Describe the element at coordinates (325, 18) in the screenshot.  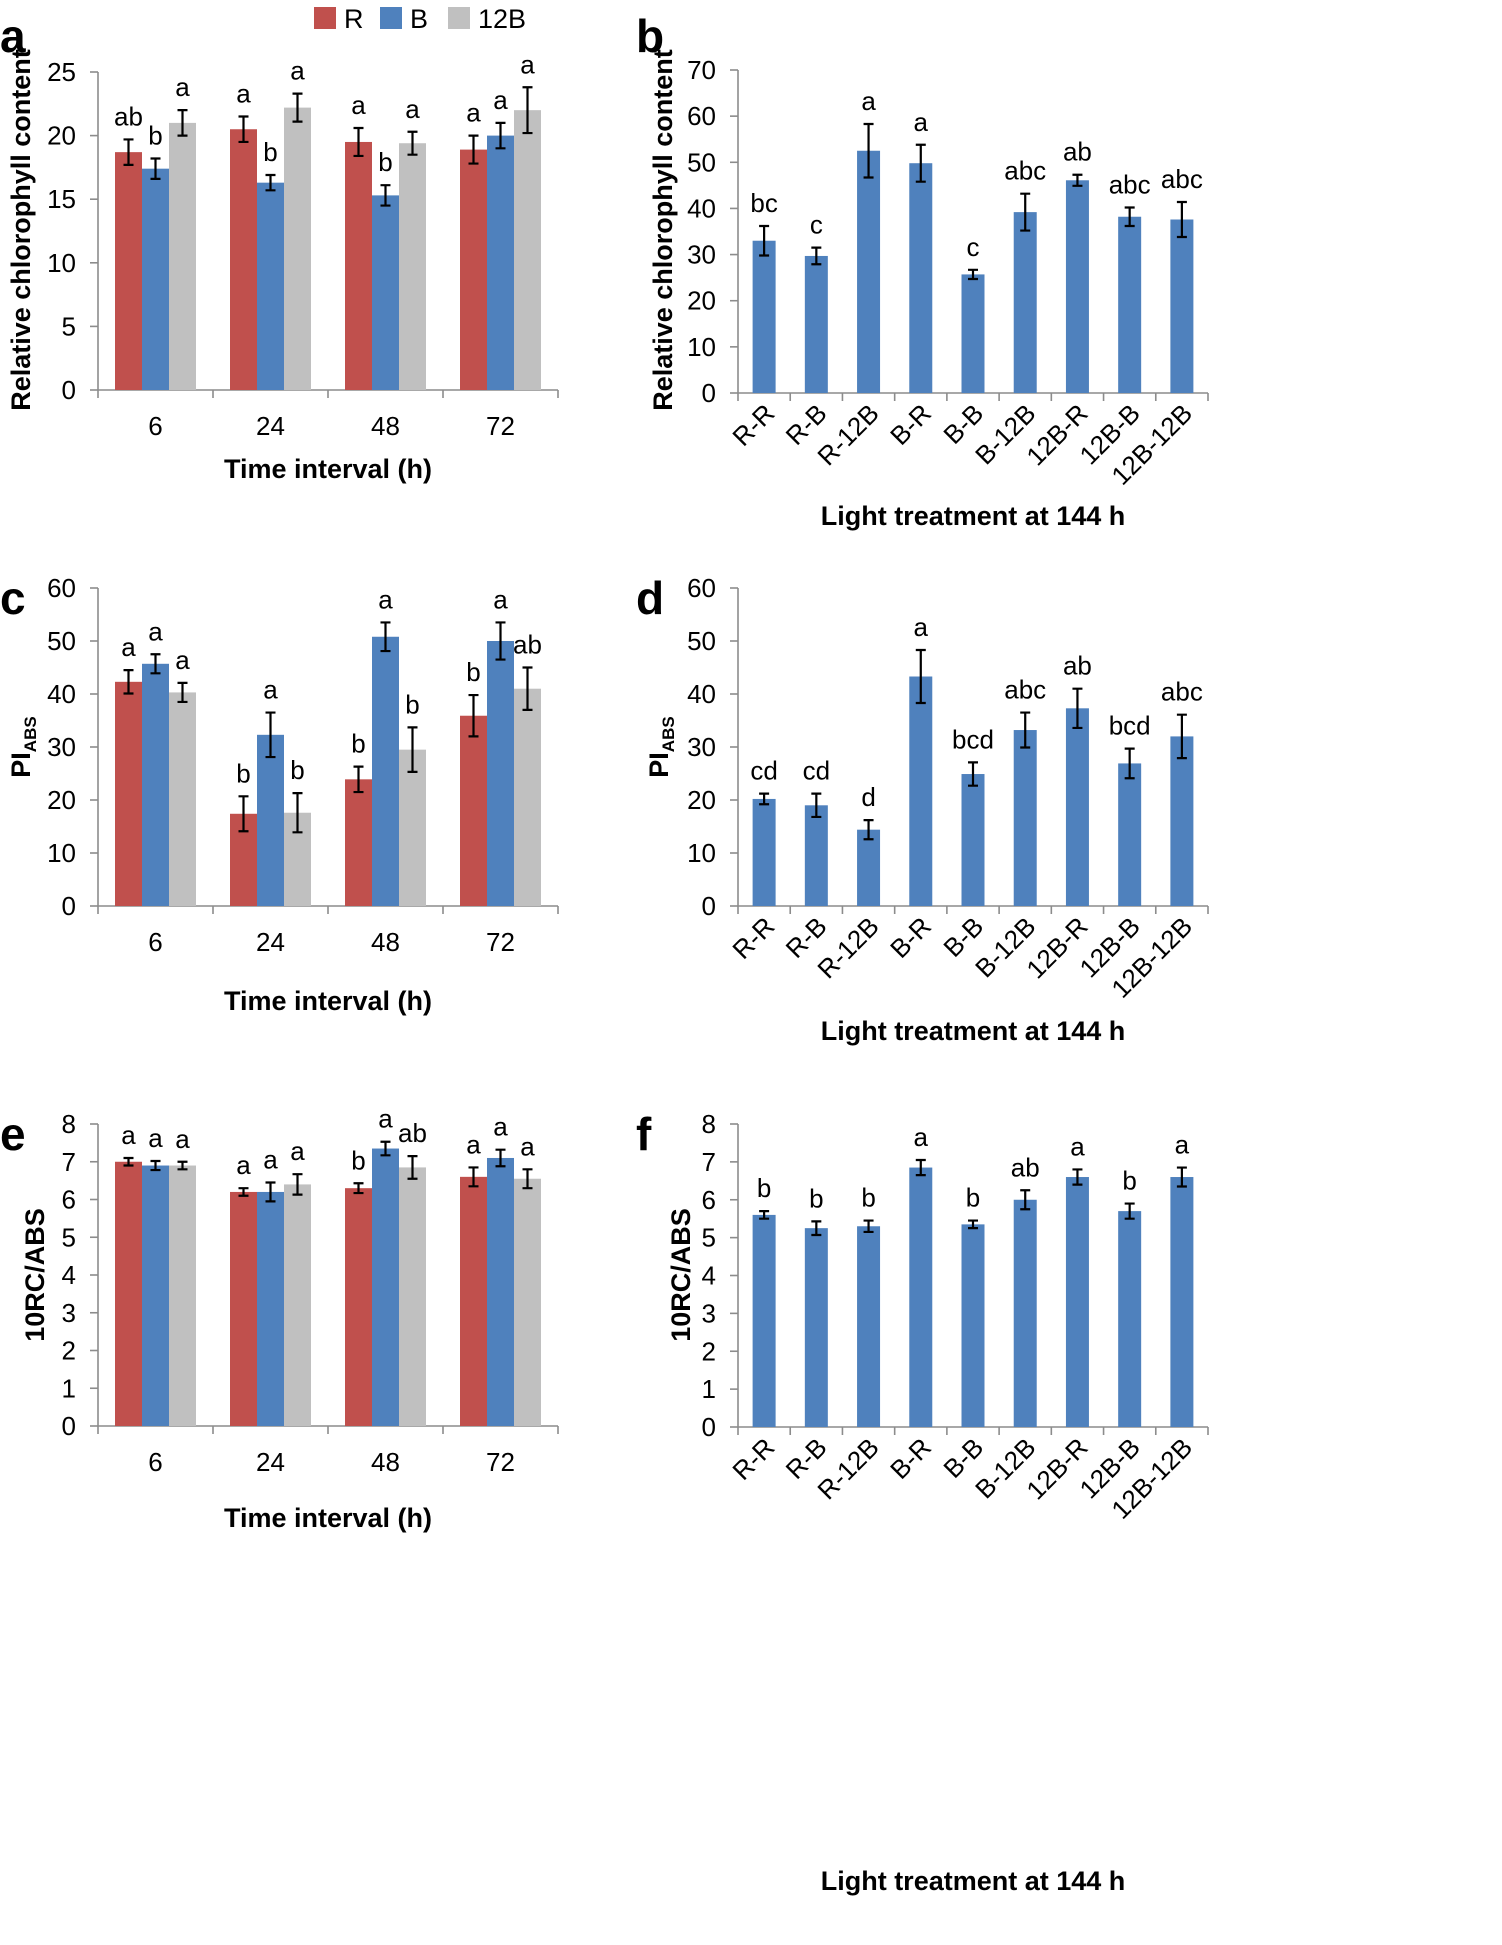
I see `legend-swatch-r` at that location.